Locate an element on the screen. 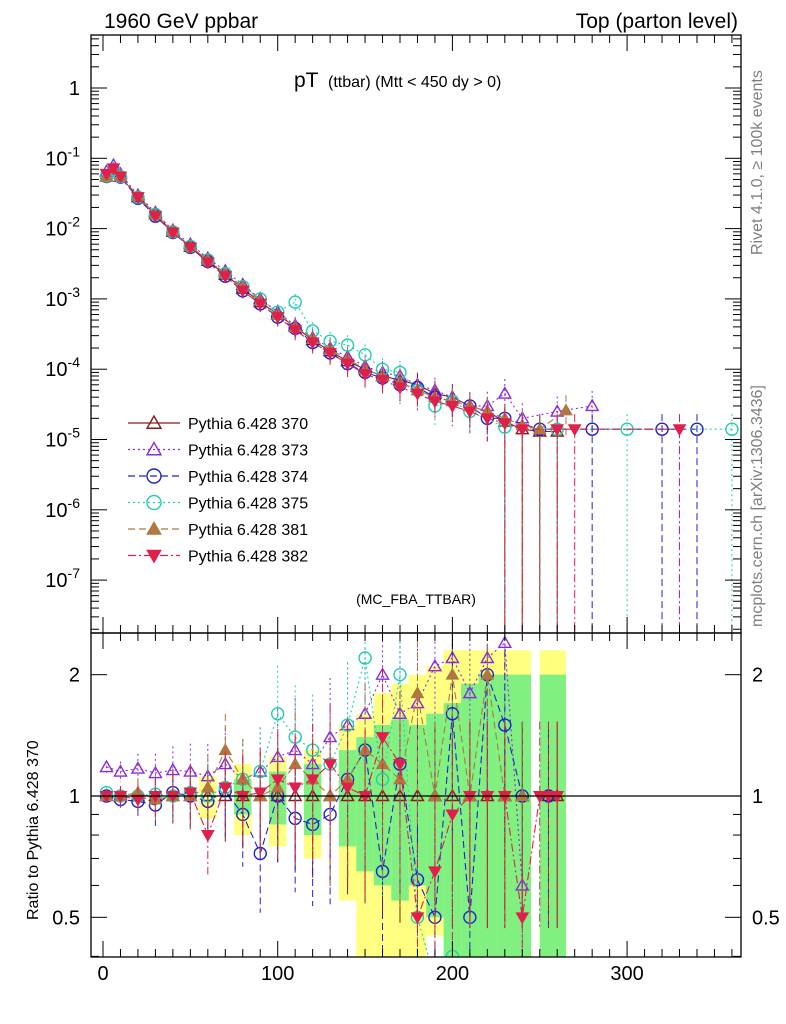 The height and width of the screenshot is (1024, 786). legend-label: Pythia 6.428 382 is located at coordinates (248, 557).